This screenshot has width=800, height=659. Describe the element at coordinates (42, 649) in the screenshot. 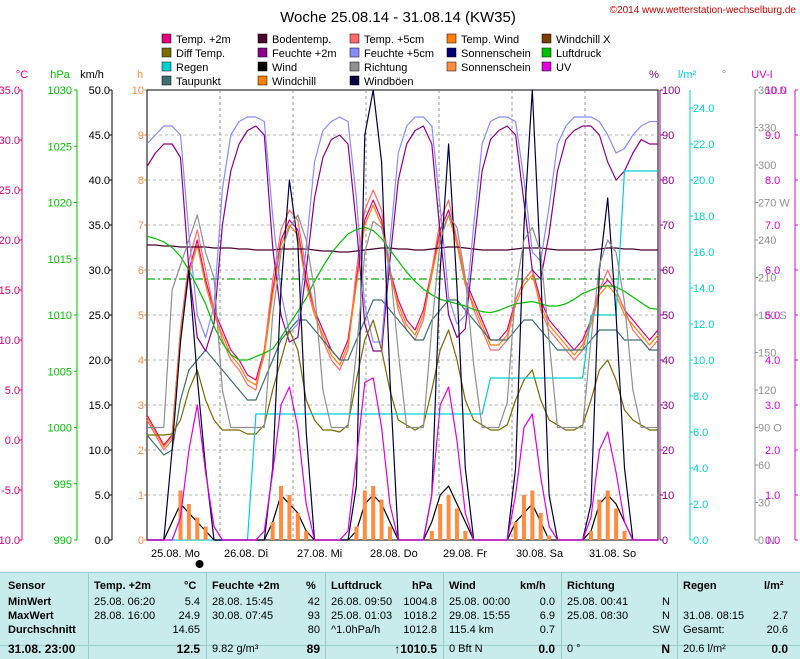

I see `summary-cur-label: 31.08. 23:00` at that location.